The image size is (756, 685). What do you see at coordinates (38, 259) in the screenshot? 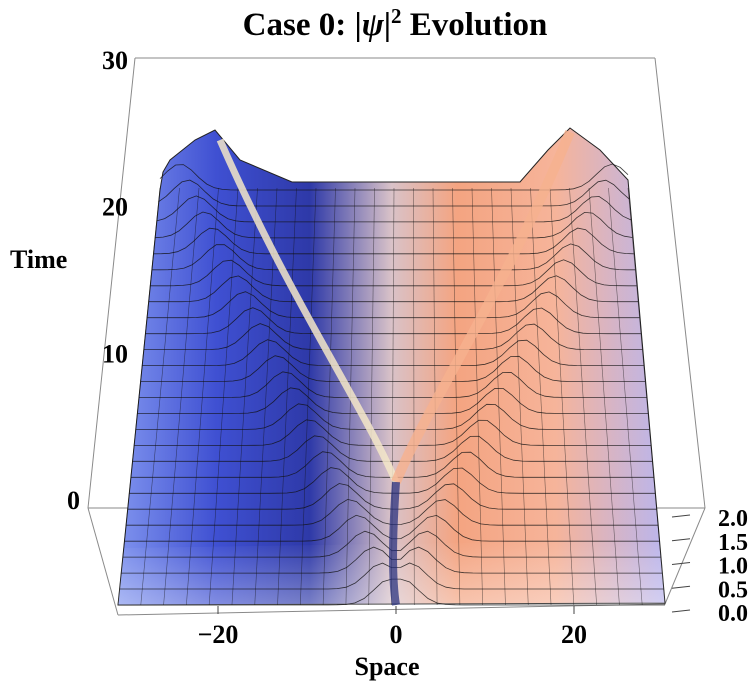
I see `y-axis-label: Time` at bounding box center [38, 259].